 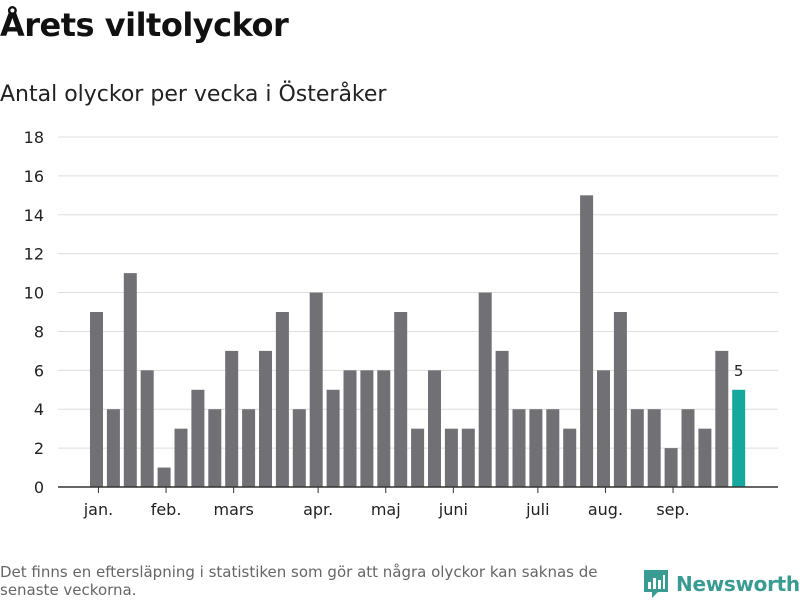 I want to click on data-label-highlight: 5, so click(x=739, y=371).